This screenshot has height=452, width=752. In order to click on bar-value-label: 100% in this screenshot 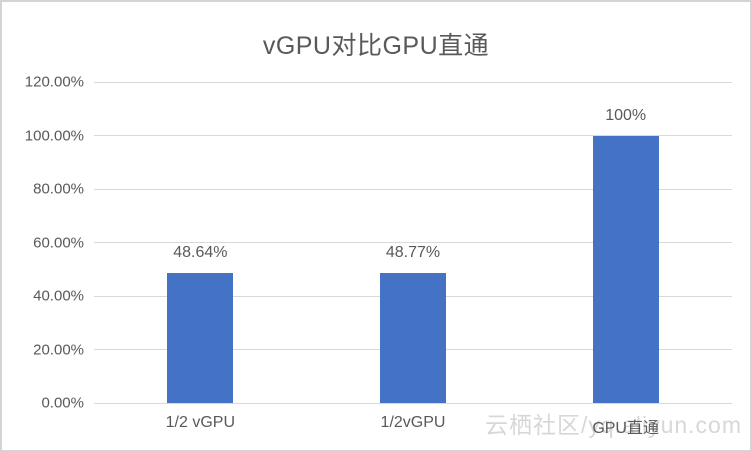, I will do `click(626, 115)`.